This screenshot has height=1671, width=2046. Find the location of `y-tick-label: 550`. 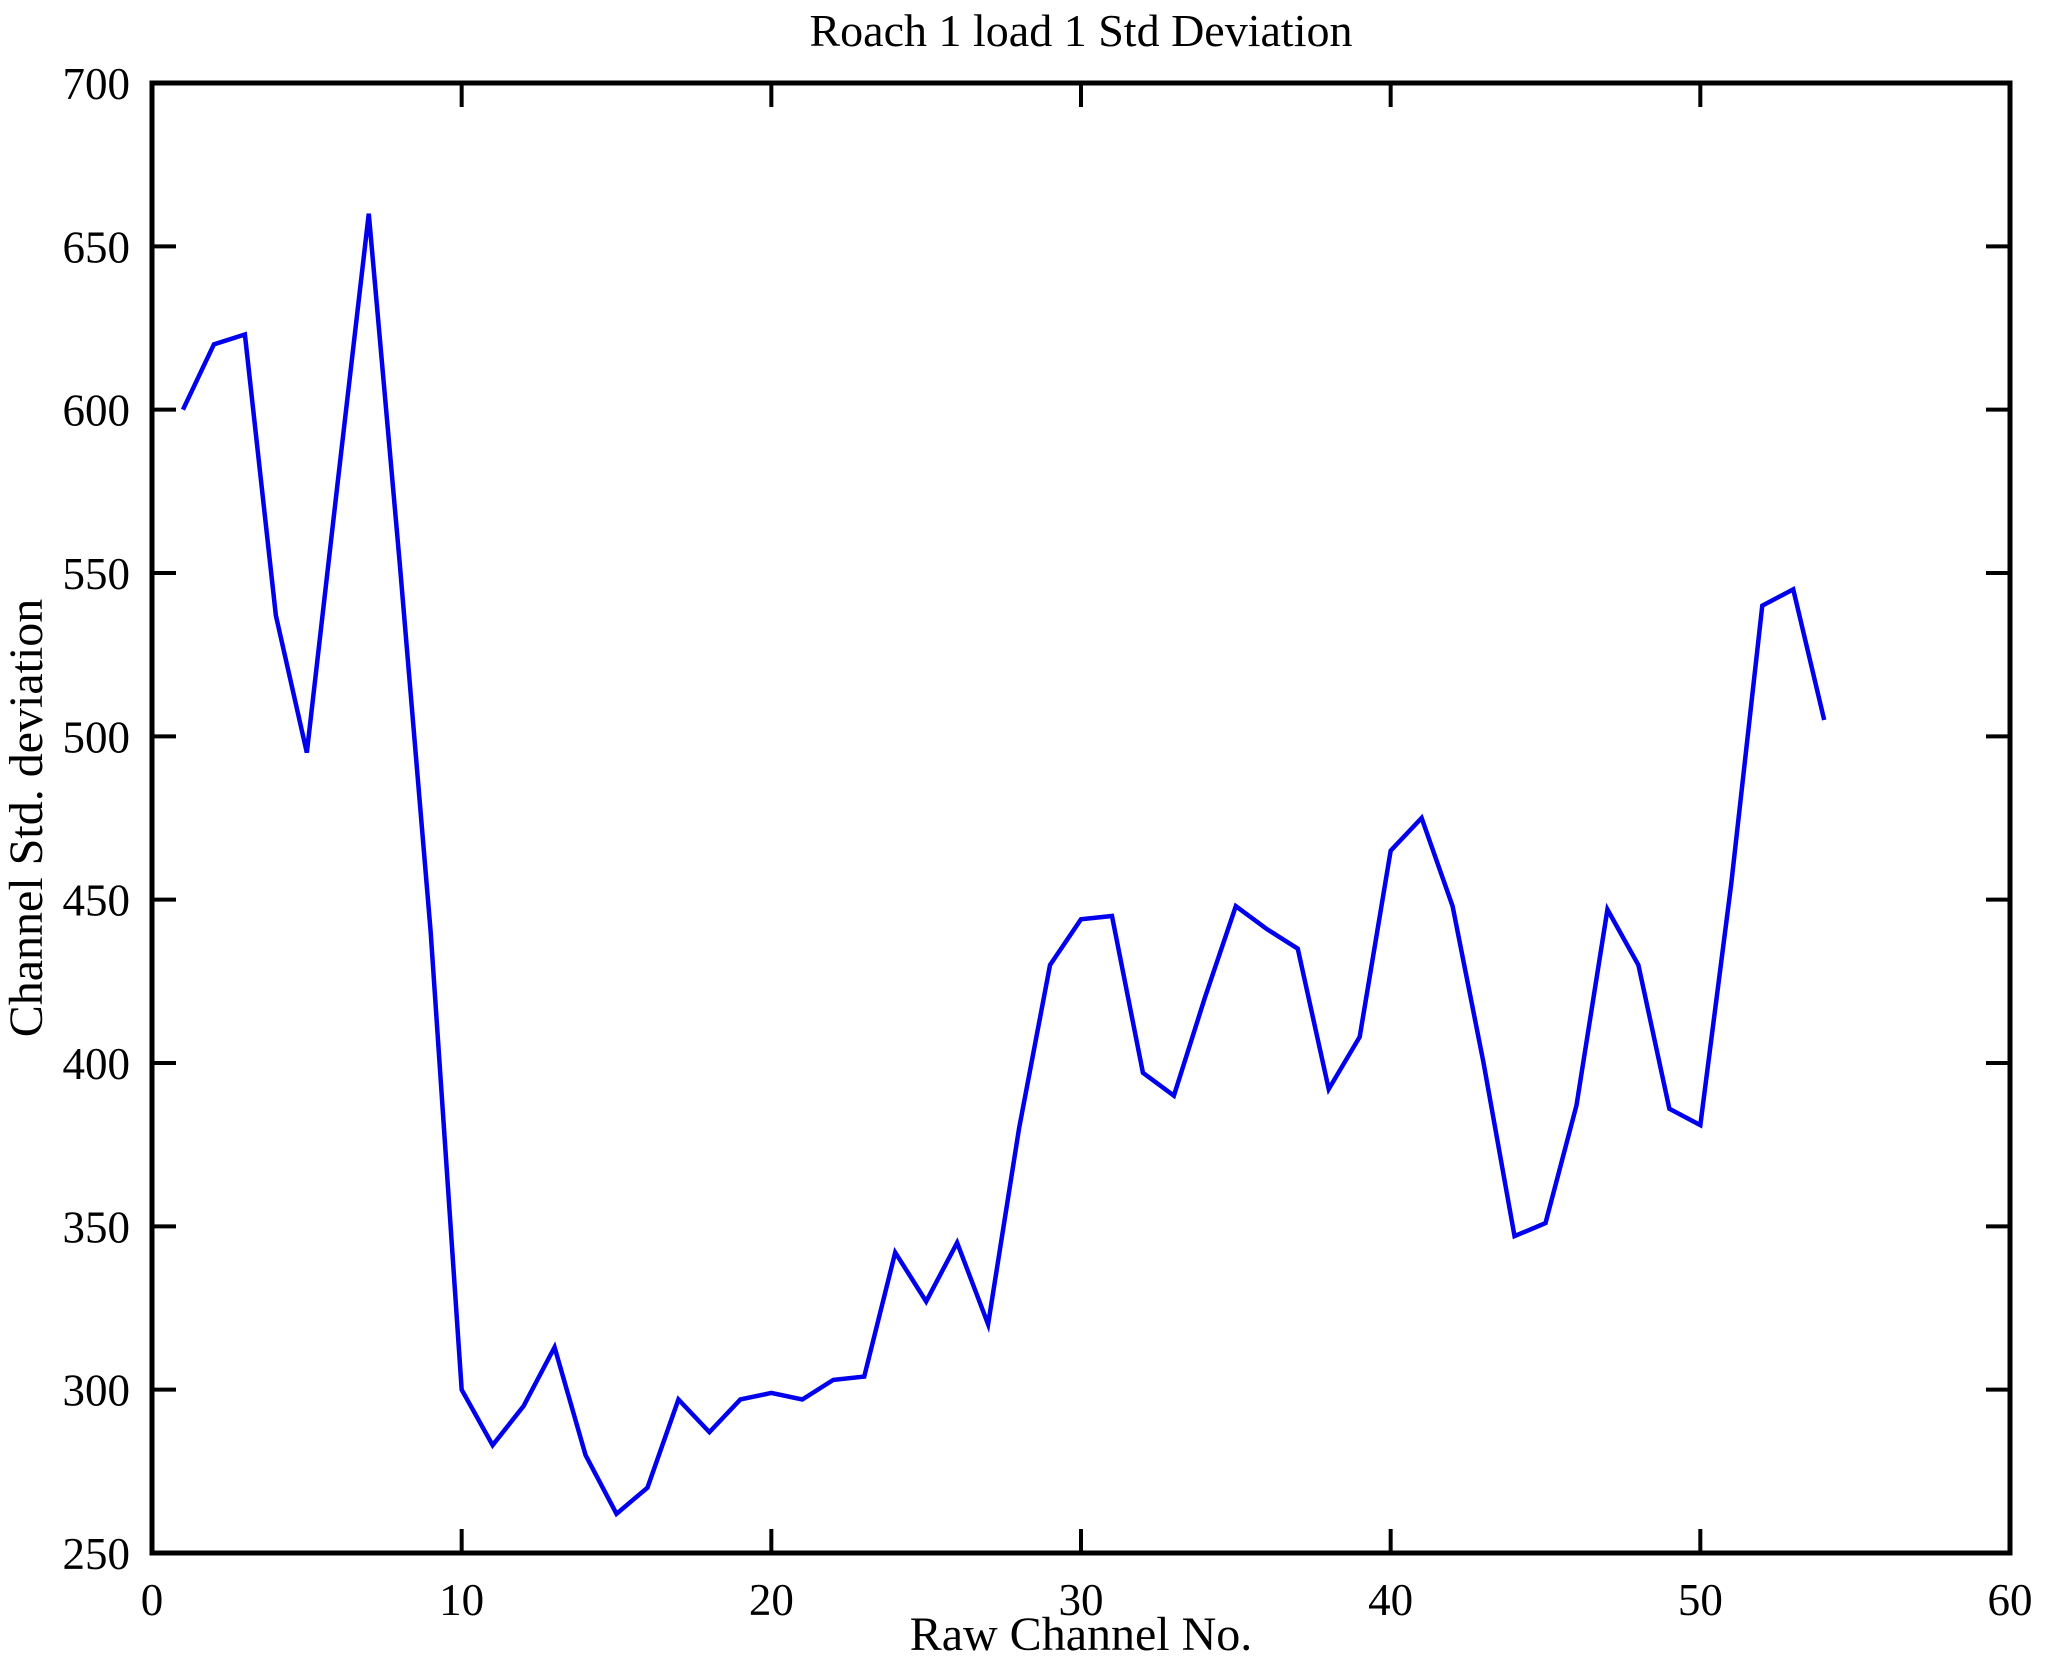

y-tick-label: 550 is located at coordinates (97, 574).